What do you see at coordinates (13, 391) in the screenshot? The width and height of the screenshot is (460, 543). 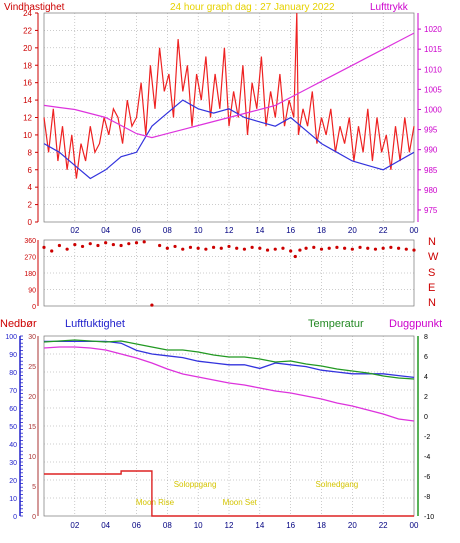 I see `humidity-y-tick-label: 70` at bounding box center [13, 391].